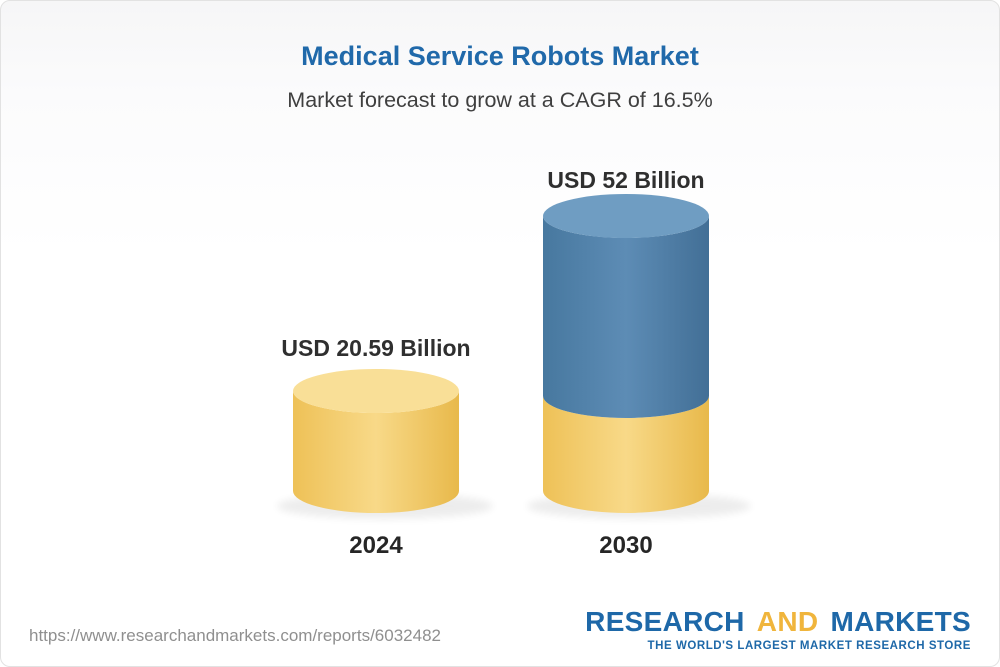 The image size is (1000, 667). I want to click on logo-word-research: RESEARCH, so click(665, 621).